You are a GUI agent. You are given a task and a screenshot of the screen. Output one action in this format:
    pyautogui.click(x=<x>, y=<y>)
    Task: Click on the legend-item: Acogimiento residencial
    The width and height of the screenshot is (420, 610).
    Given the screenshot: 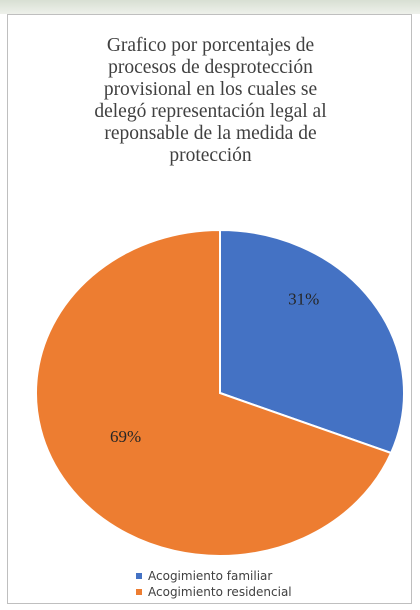 What is the action you would take?
    pyautogui.click(x=214, y=592)
    